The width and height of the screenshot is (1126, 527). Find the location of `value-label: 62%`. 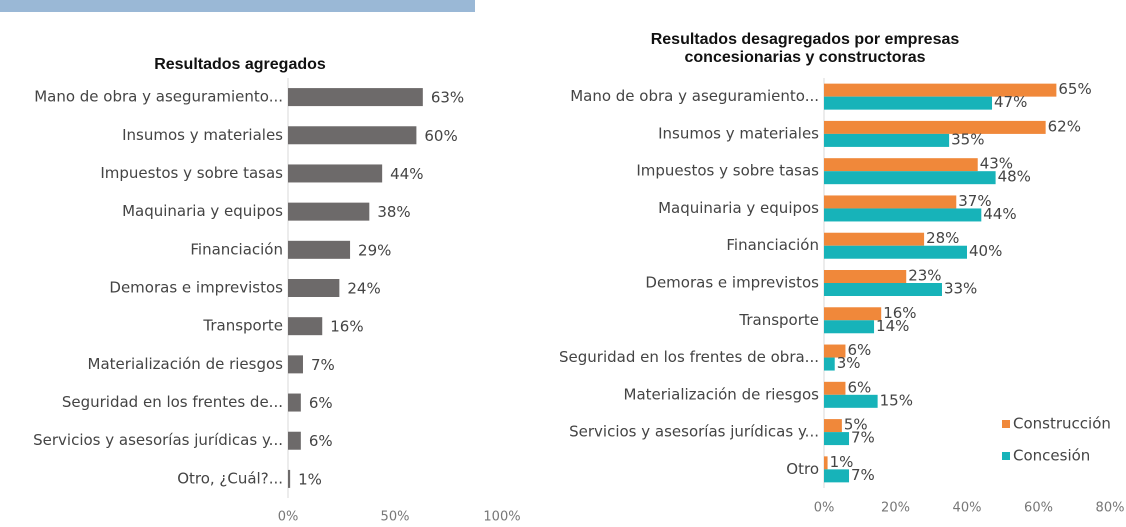

value-label: 62% is located at coordinates (1064, 126).